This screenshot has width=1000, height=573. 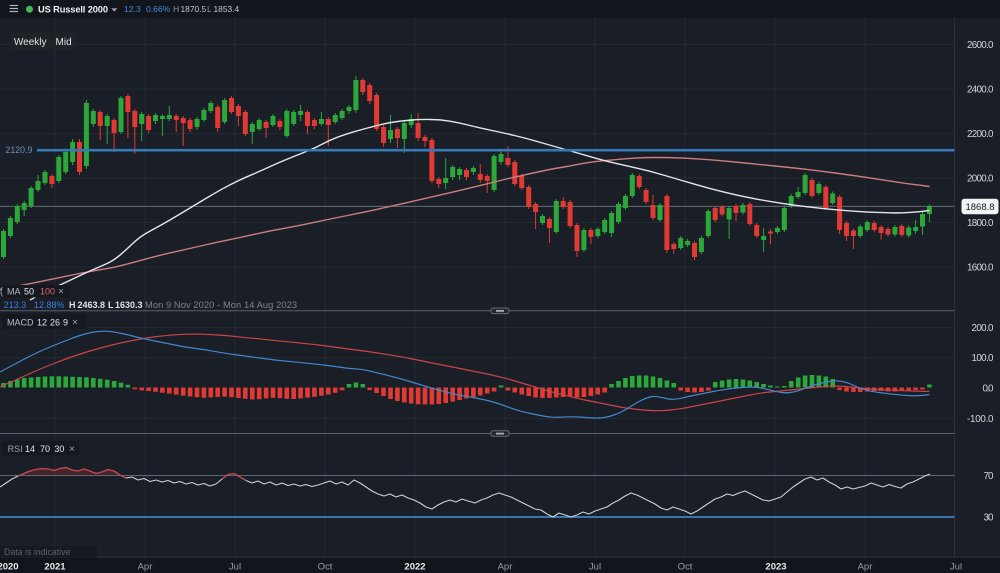 I want to click on svg-text: 0.66%, so click(x=158, y=9).